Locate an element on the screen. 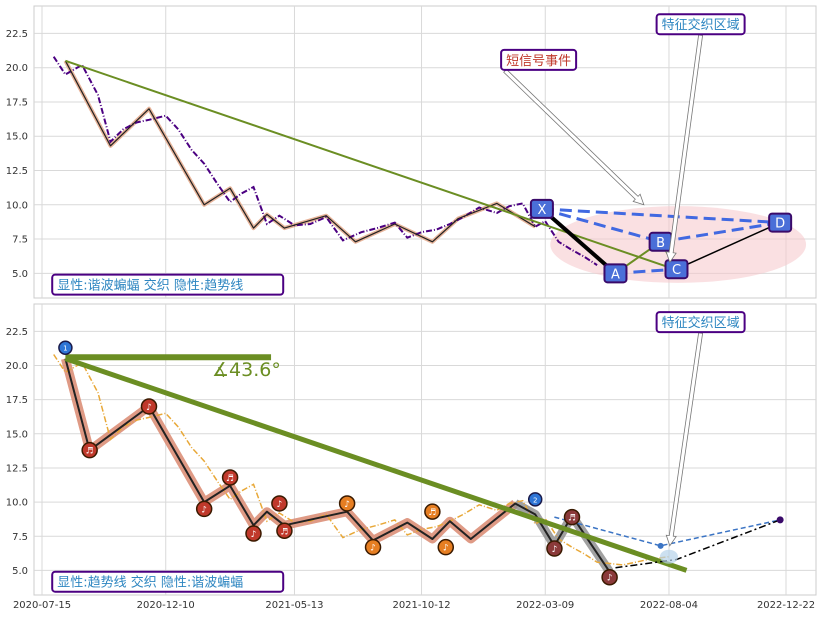  pattern-point-label: X is located at coordinates (541, 210).